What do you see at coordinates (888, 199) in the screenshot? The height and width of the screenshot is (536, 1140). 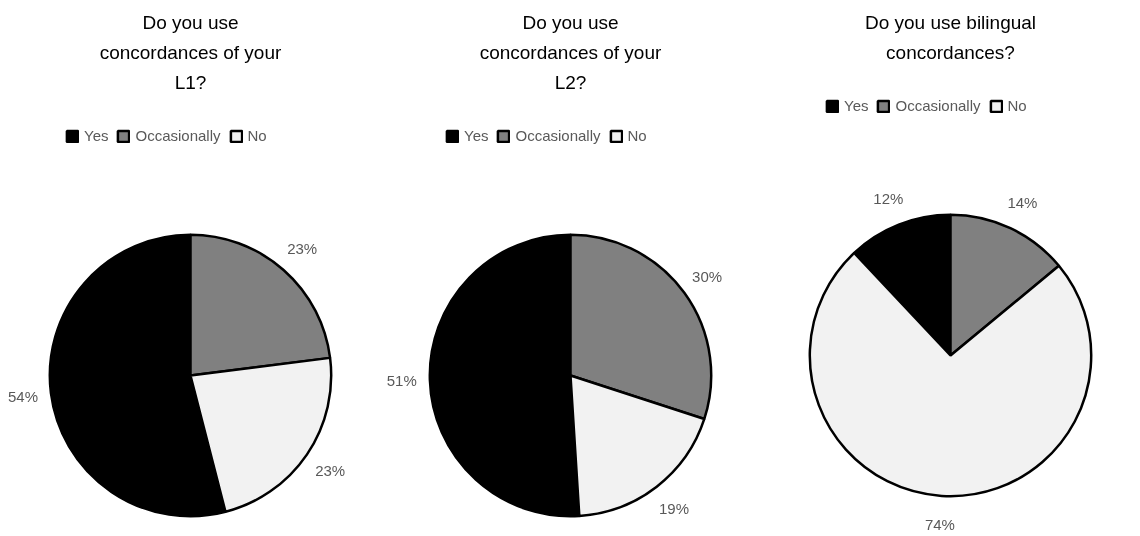 I see `data-label: 12%` at bounding box center [888, 199].